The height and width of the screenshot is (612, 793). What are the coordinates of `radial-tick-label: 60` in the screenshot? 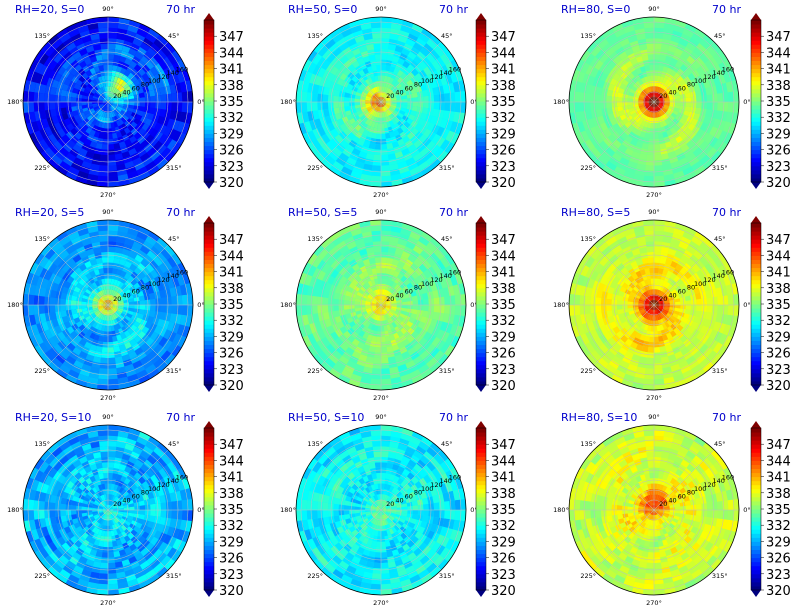 It's located at (409, 89).